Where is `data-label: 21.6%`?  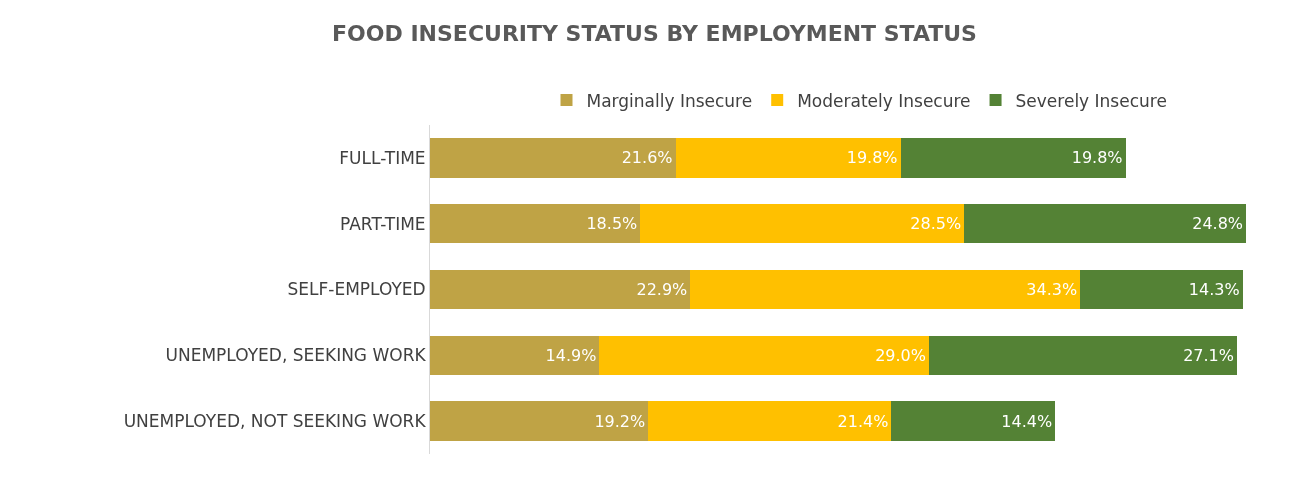 data-label: 21.6% is located at coordinates (647, 158).